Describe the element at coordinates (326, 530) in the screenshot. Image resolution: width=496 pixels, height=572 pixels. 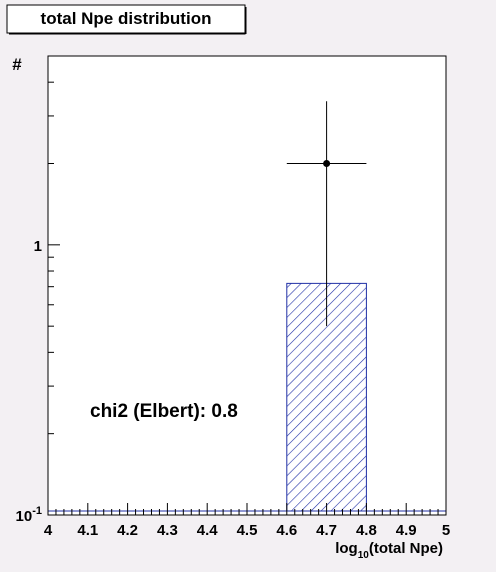
I see `x-tick-label: 4.7` at that location.